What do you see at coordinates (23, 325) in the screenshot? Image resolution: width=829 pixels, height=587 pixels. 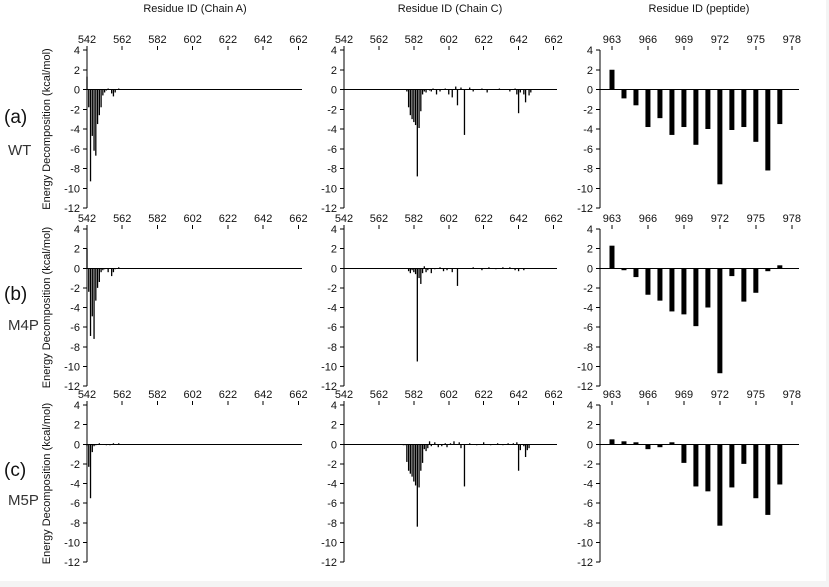 I see `panel-variant-m4p: M4P` at bounding box center [23, 325].